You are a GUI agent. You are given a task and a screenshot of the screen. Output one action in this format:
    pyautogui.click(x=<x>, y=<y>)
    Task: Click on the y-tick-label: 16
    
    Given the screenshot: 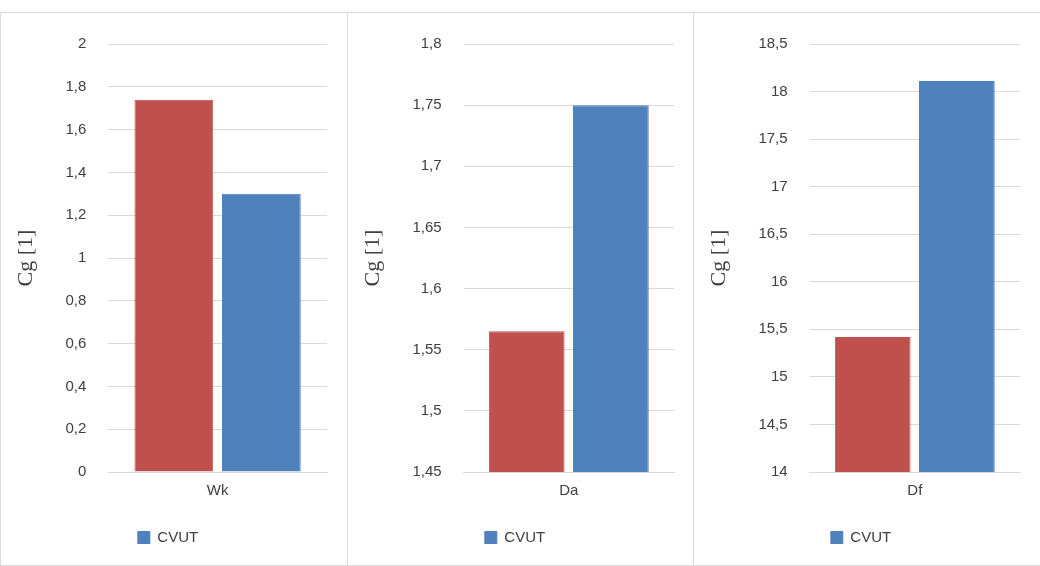 What is the action you would take?
    pyautogui.click(x=779, y=280)
    